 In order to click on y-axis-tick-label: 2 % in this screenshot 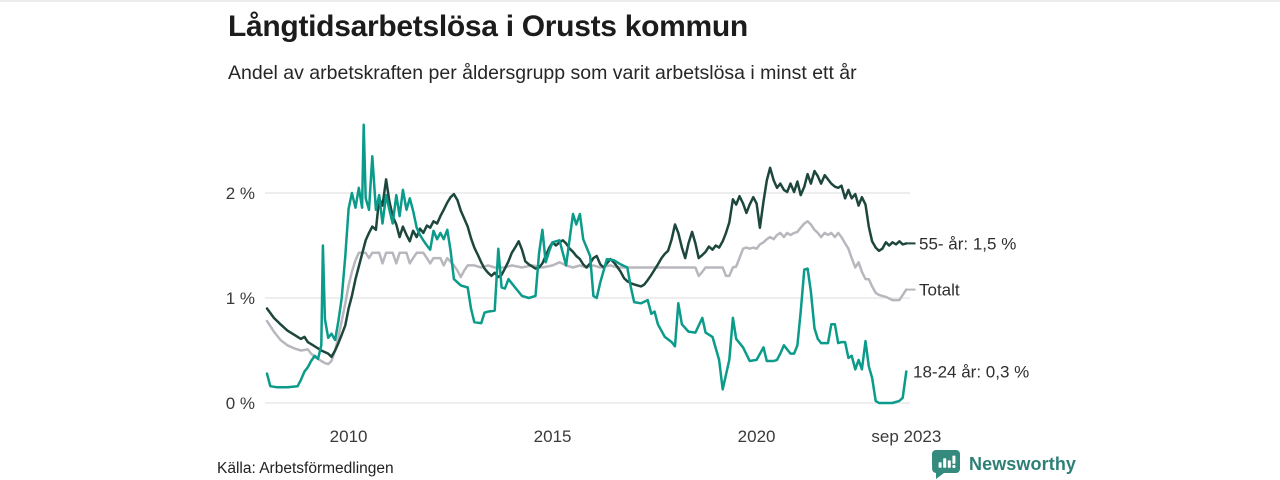, I will do `click(240, 193)`.